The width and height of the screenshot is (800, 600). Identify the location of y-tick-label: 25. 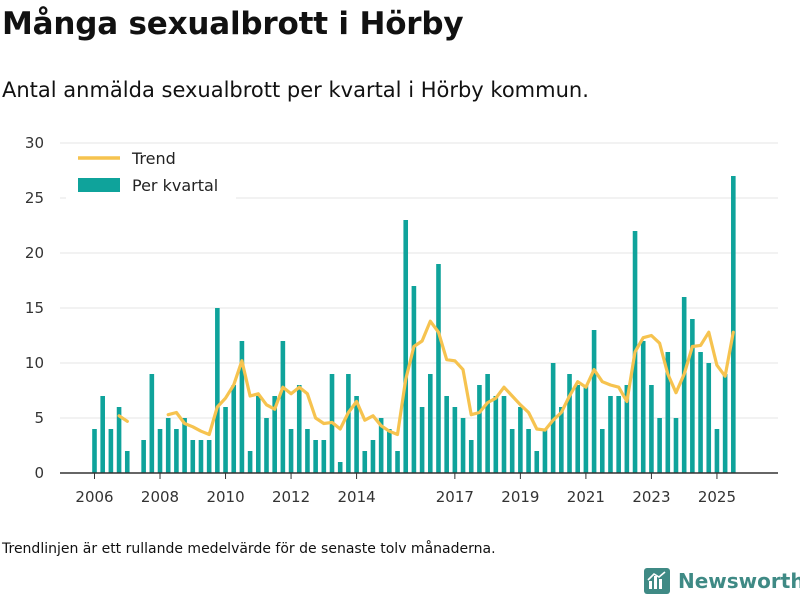
(34, 198).